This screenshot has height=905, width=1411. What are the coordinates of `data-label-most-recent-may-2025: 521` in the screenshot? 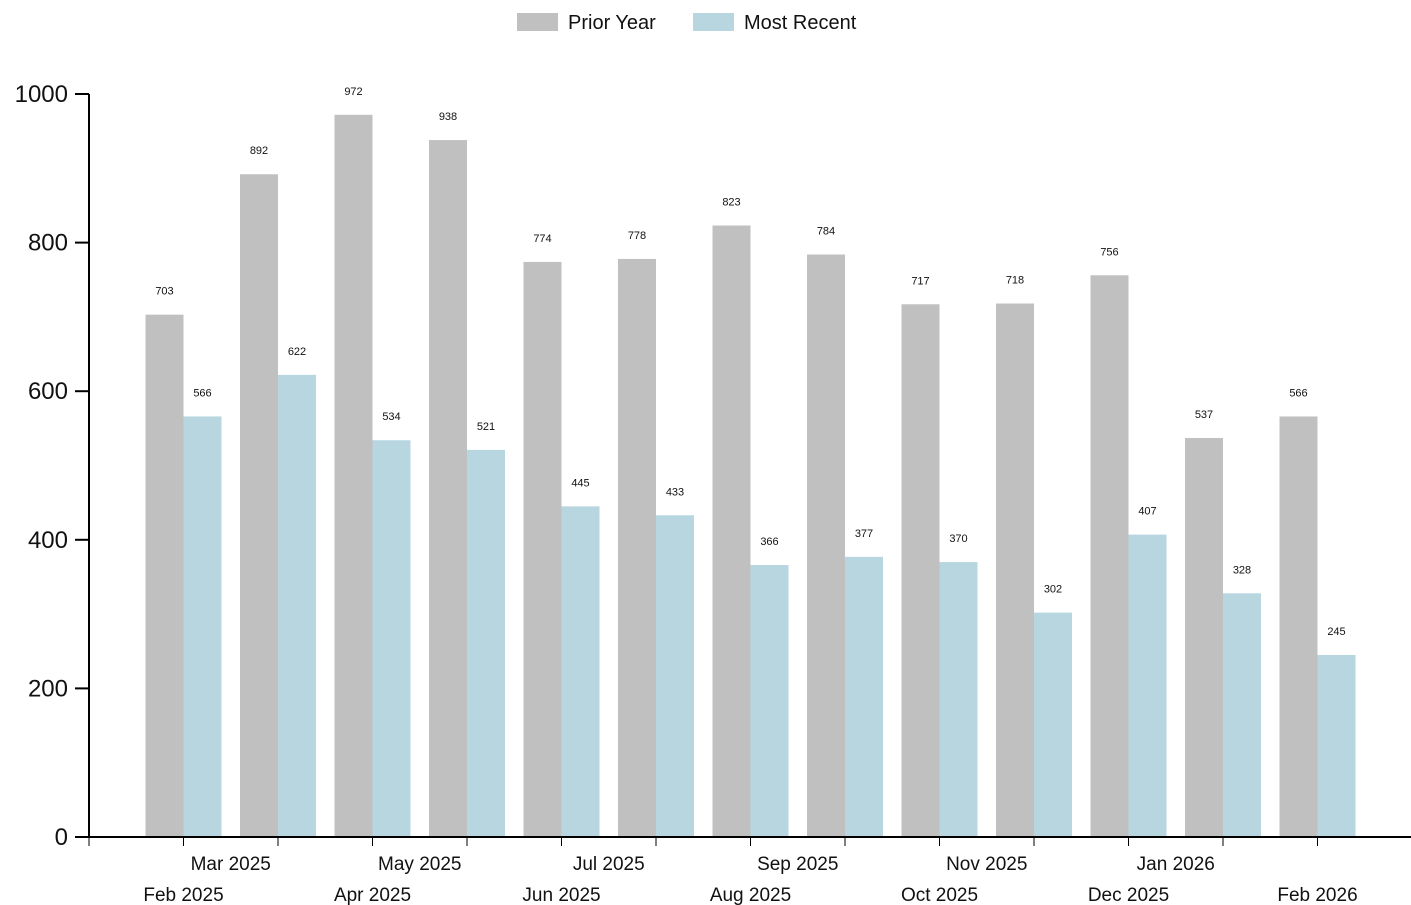 It's located at (486, 427).